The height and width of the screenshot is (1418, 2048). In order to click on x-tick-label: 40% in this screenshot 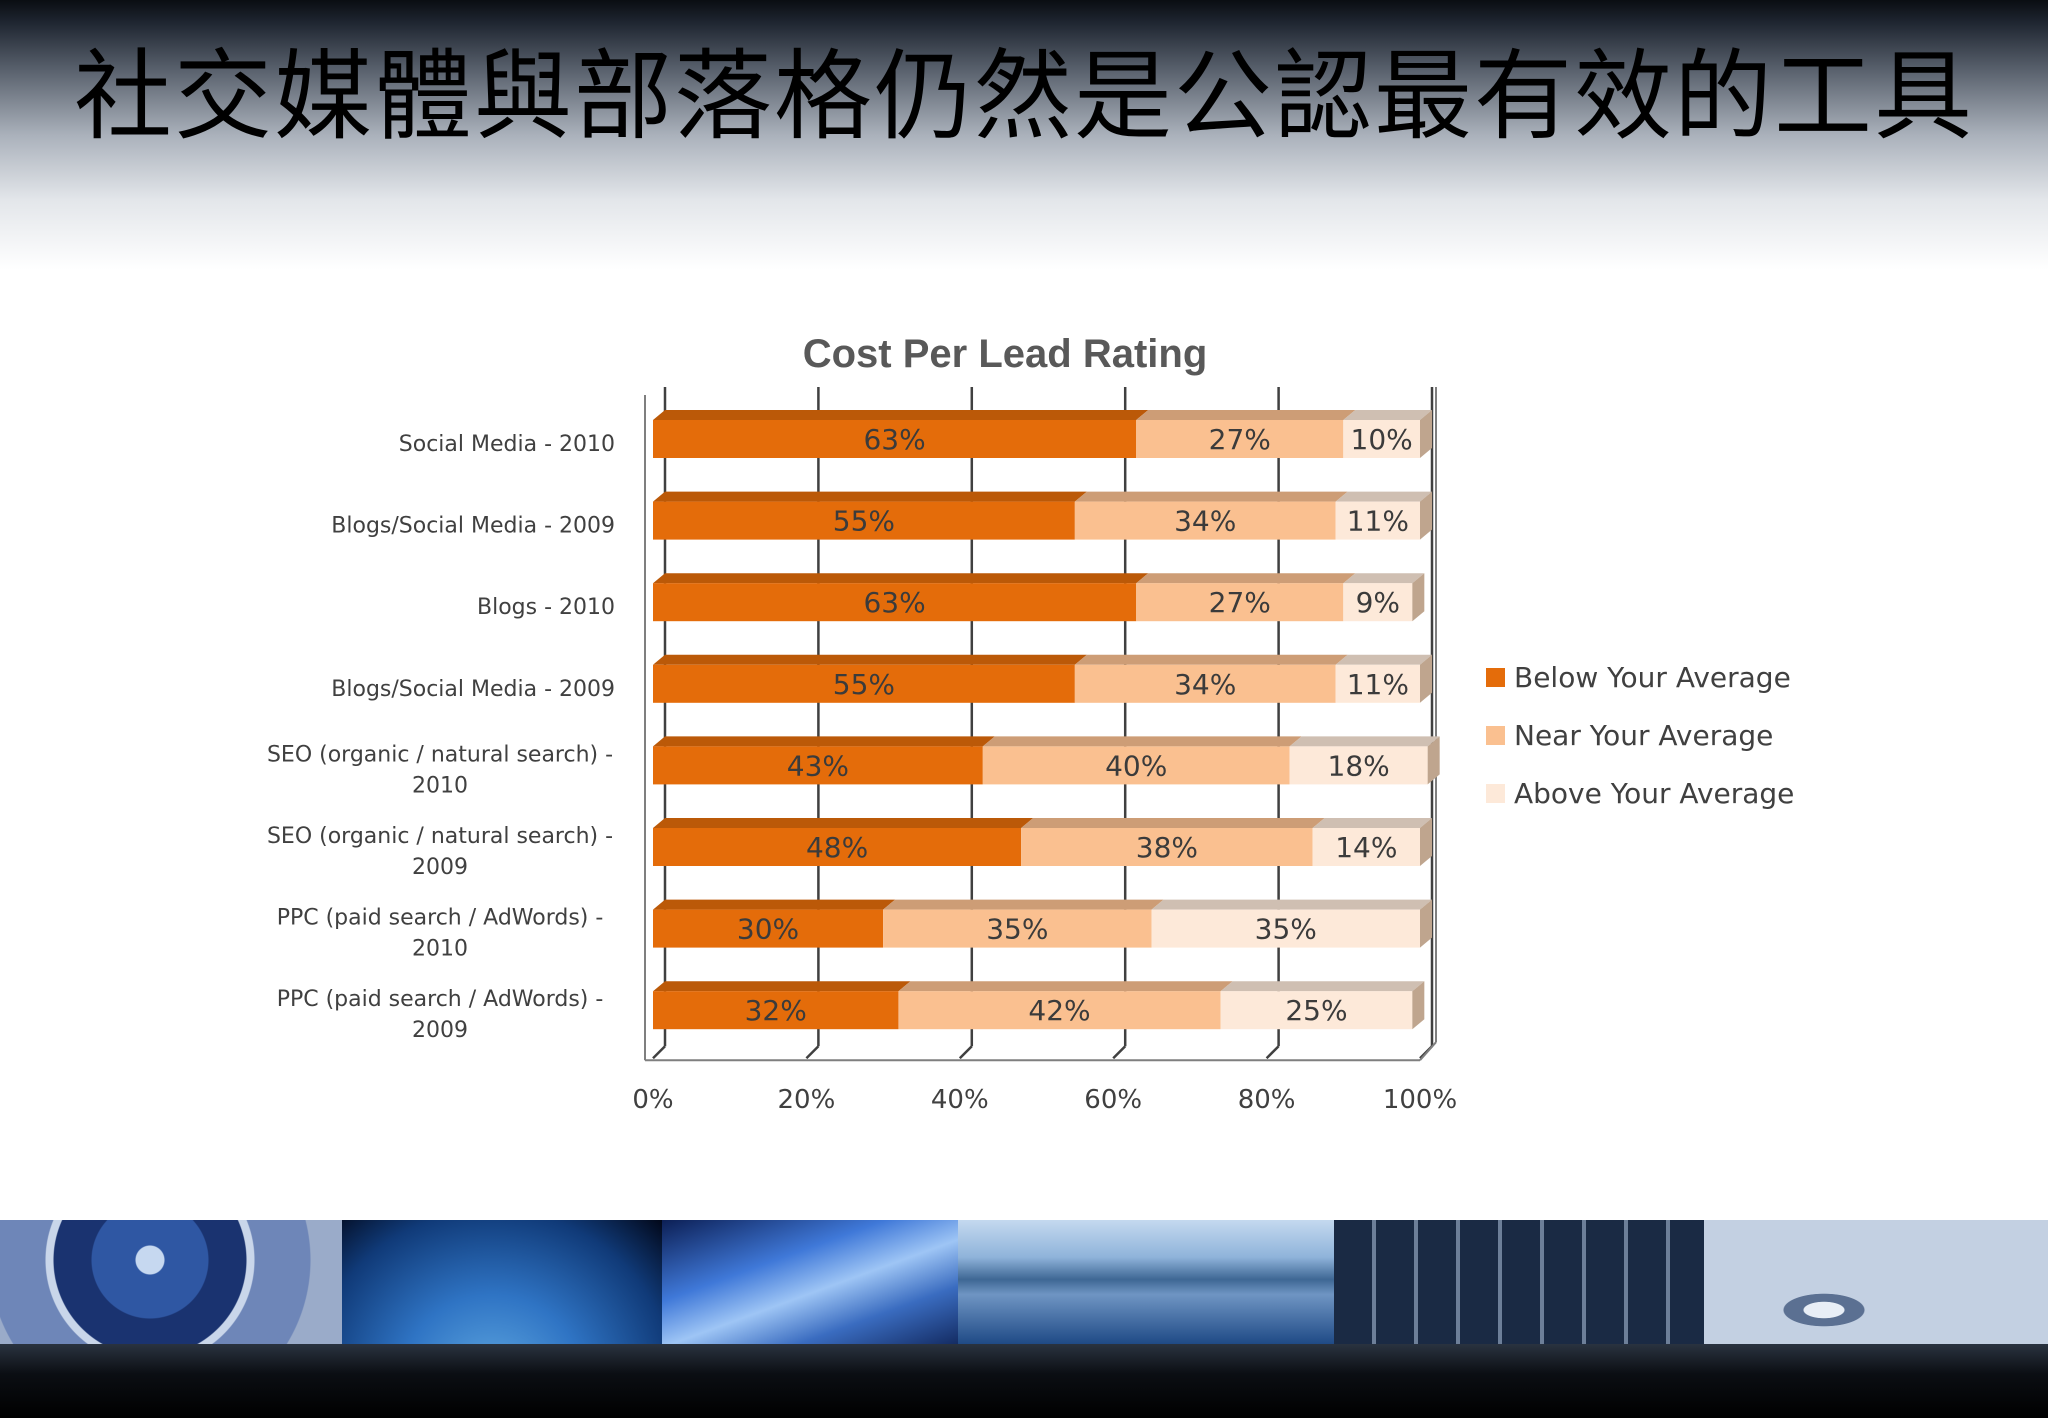, I will do `click(960, 1100)`.